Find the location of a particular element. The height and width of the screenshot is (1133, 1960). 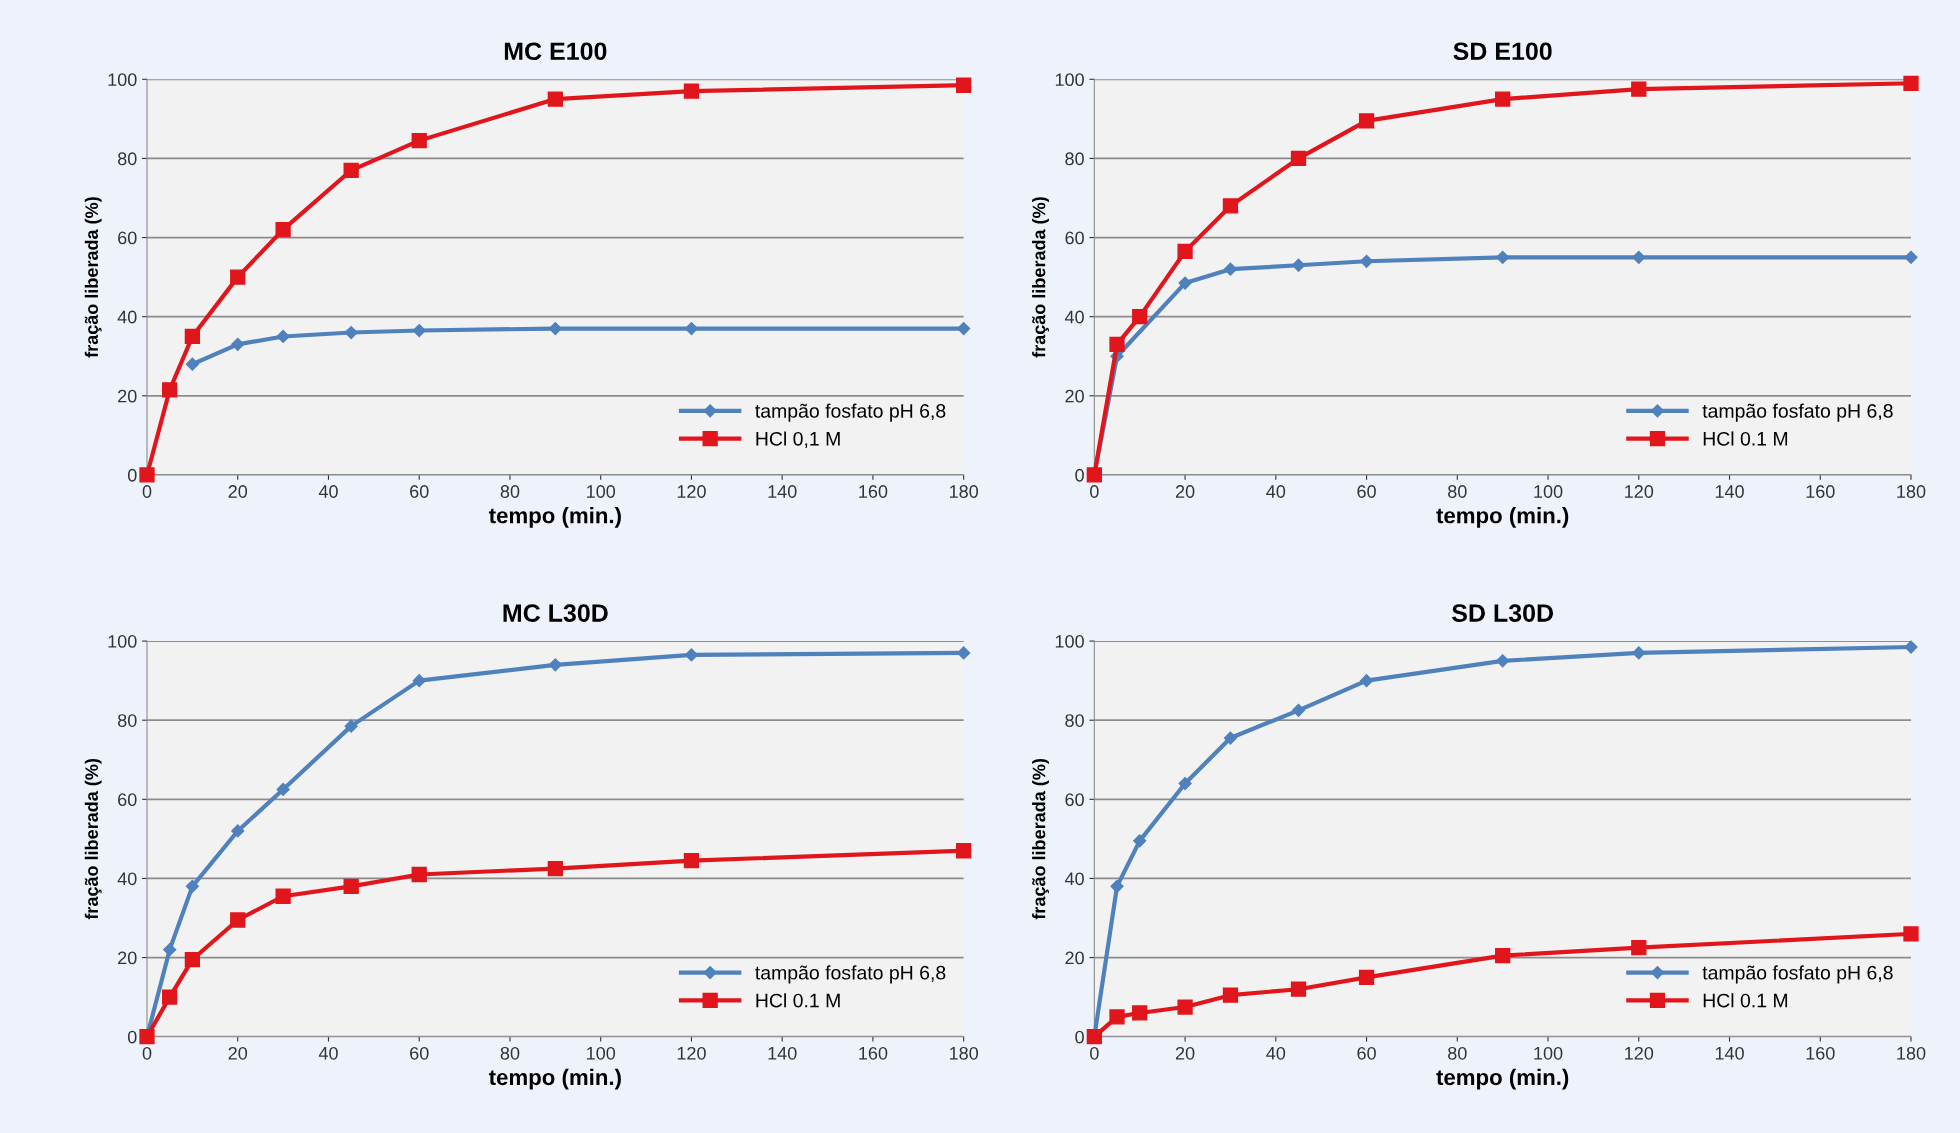

chart-title: MC L30D is located at coordinates (555, 613).